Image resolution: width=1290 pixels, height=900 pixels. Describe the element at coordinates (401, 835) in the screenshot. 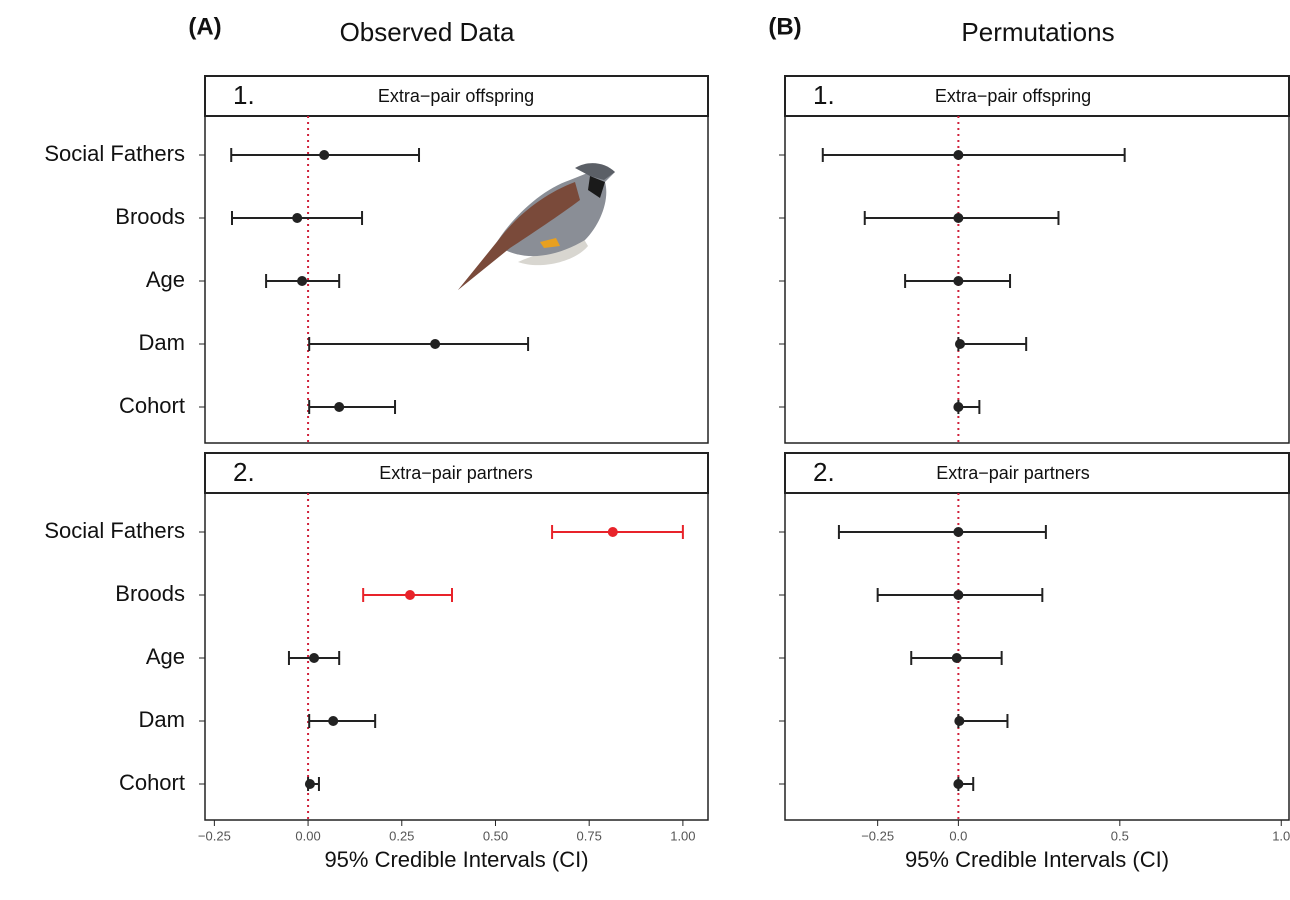

I see `x-tick-label: 0.25` at that location.